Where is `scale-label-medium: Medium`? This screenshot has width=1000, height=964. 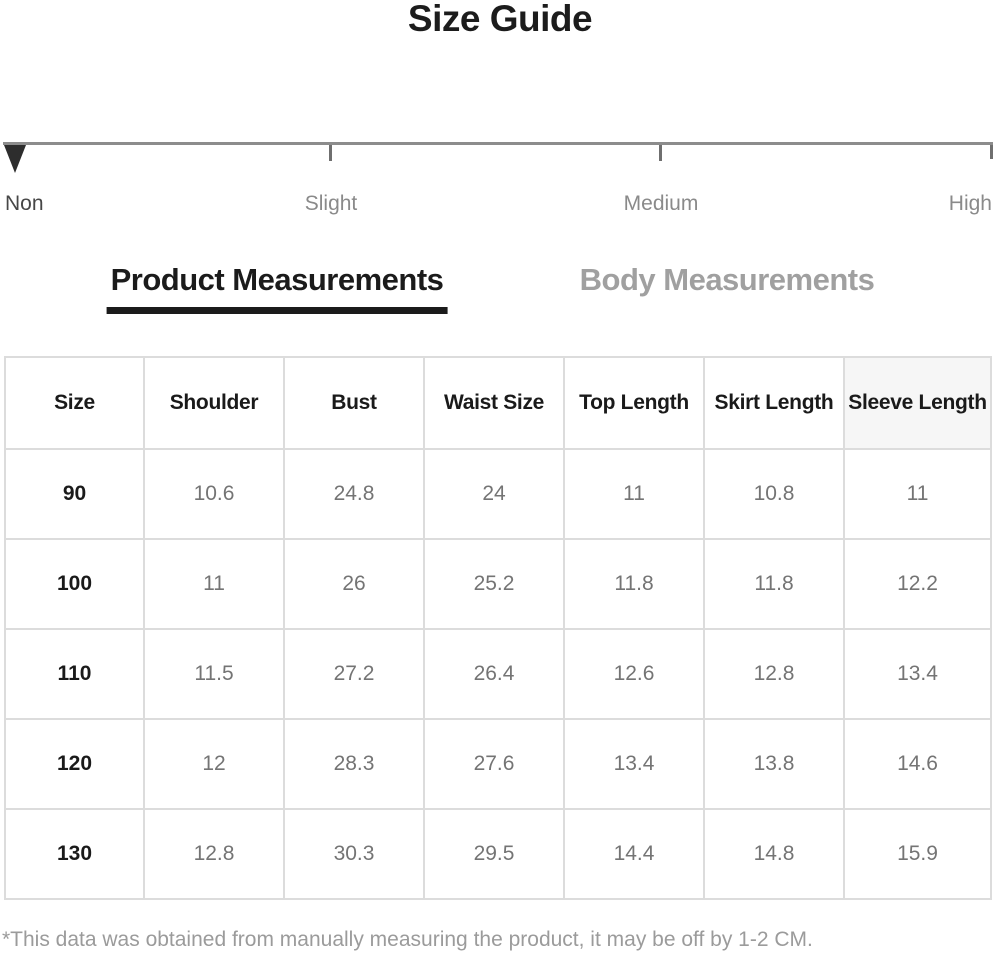
scale-label-medium: Medium is located at coordinates (661, 203).